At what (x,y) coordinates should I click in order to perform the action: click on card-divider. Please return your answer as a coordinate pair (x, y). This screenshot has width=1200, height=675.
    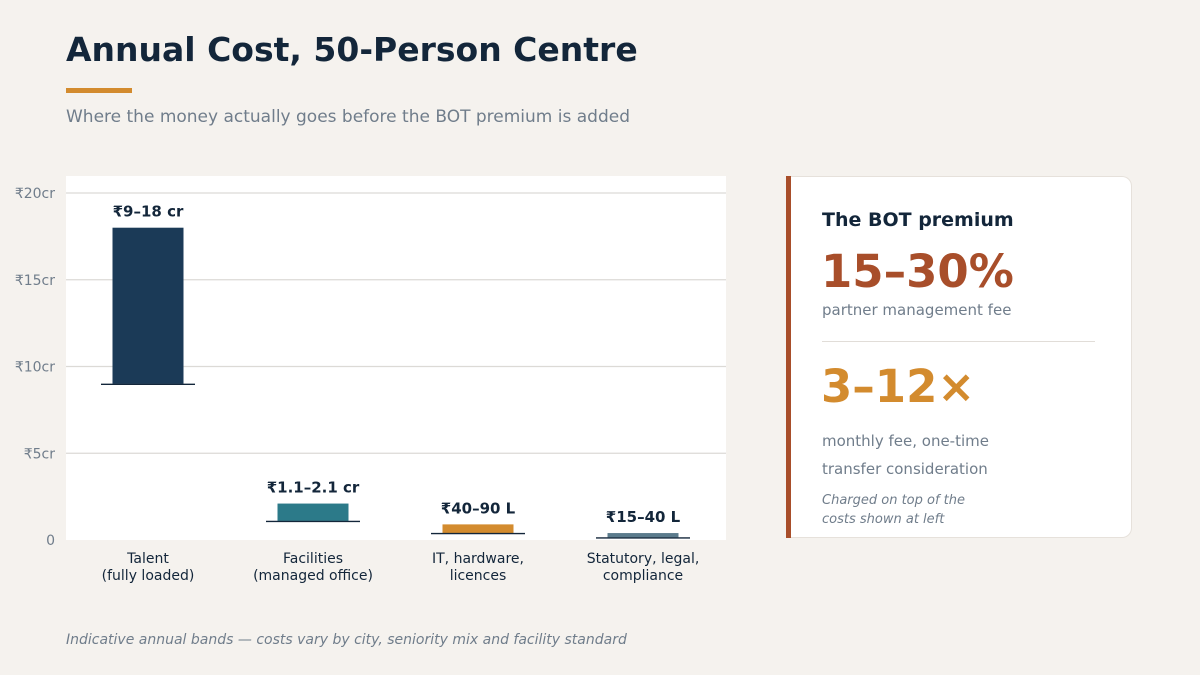
    Looking at the image, I should click on (958, 341).